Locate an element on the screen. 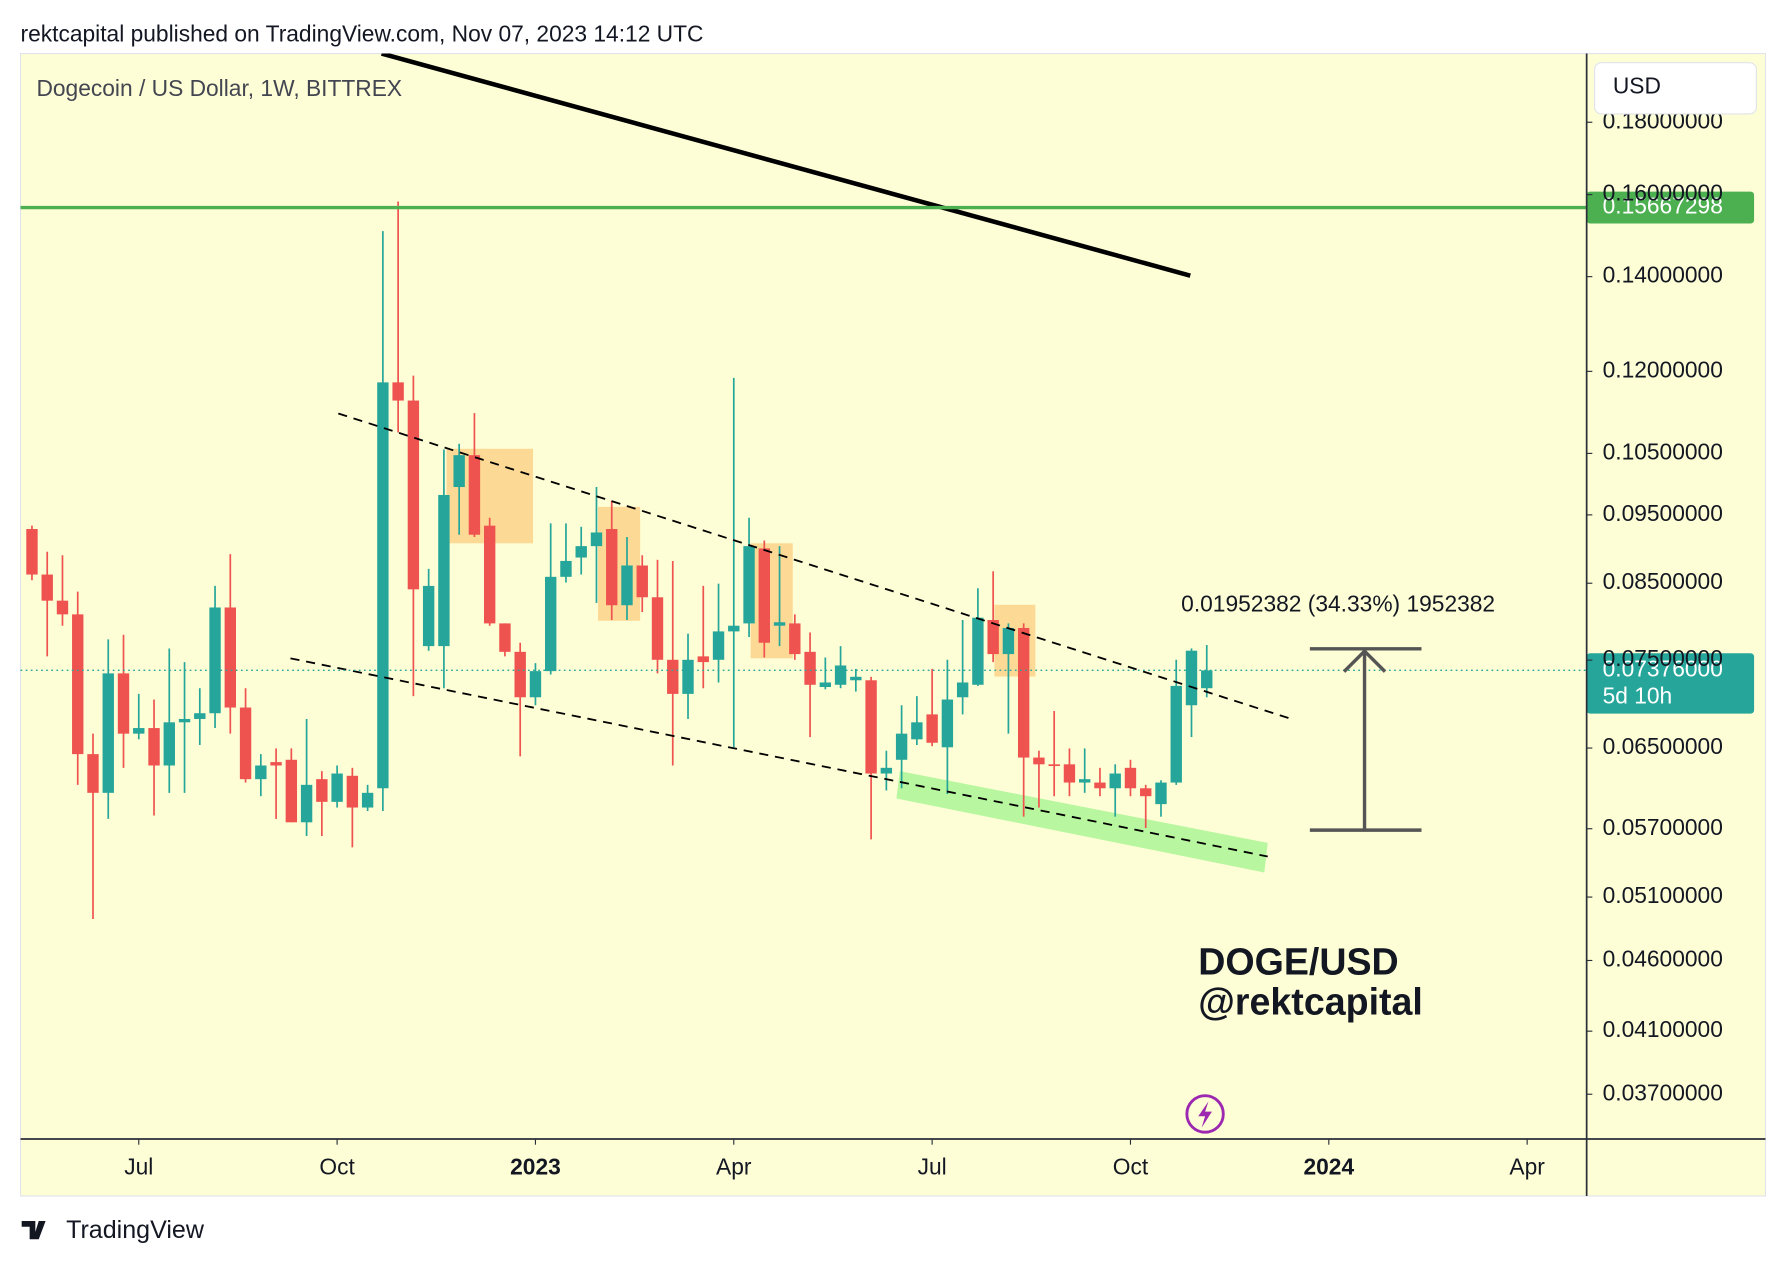 The width and height of the screenshot is (1786, 1266). measure-label: 0.01952382 (34.33%) 1952382 is located at coordinates (1338, 604).